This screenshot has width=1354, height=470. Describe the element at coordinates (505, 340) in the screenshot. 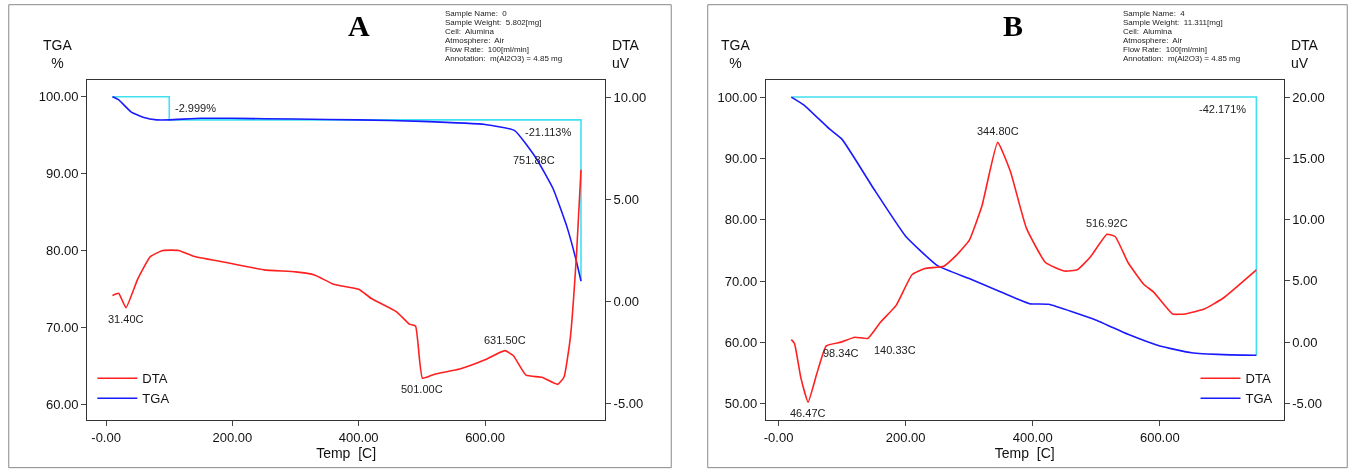

I see `annotation: 631.50C` at that location.